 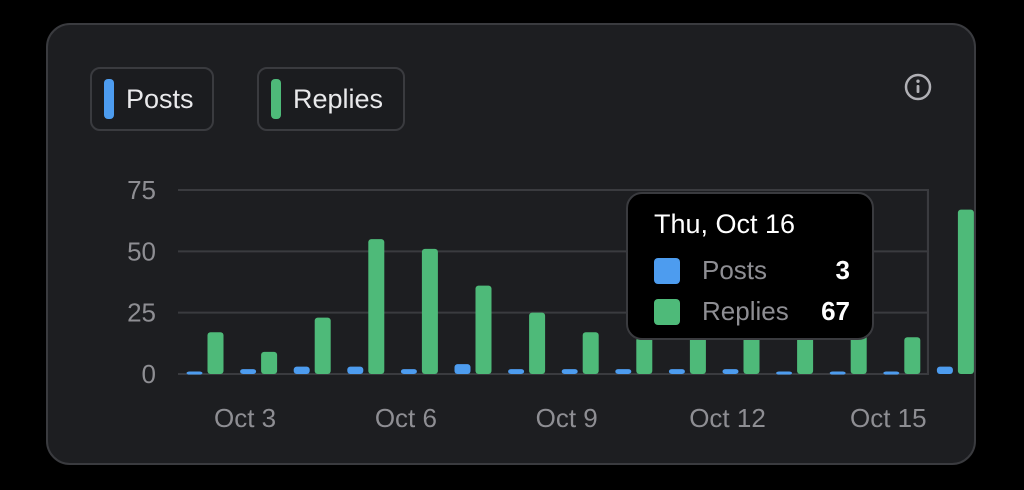 I want to click on legend-posts-toggle: Posts, so click(x=152, y=99).